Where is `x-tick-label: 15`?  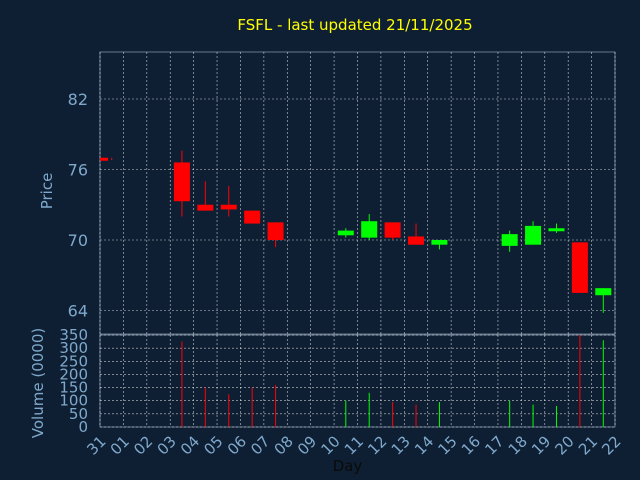 x-tick-label: 15 is located at coordinates (447, 445).